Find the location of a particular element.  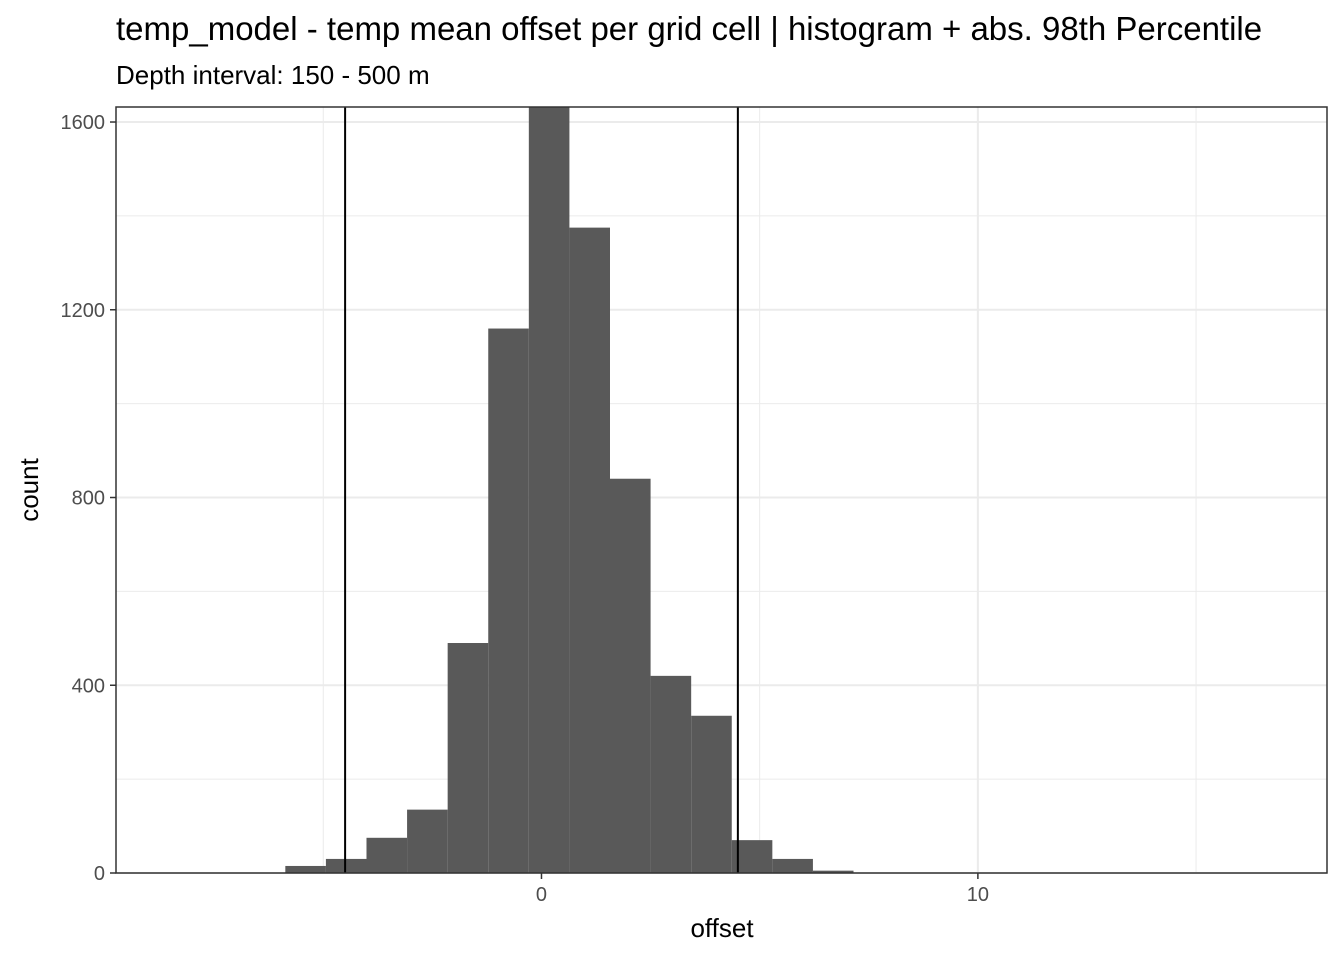

x-tick-label: 0 is located at coordinates (541, 895).